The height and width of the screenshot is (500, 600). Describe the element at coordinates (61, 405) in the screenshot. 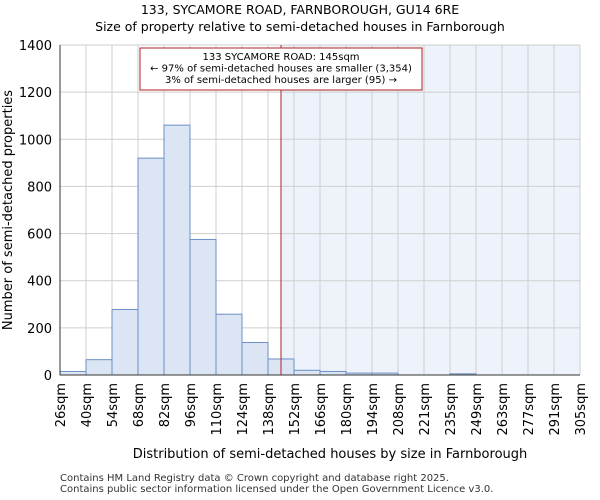

I see `x-tick-label-26sqm: 26sqm` at that location.